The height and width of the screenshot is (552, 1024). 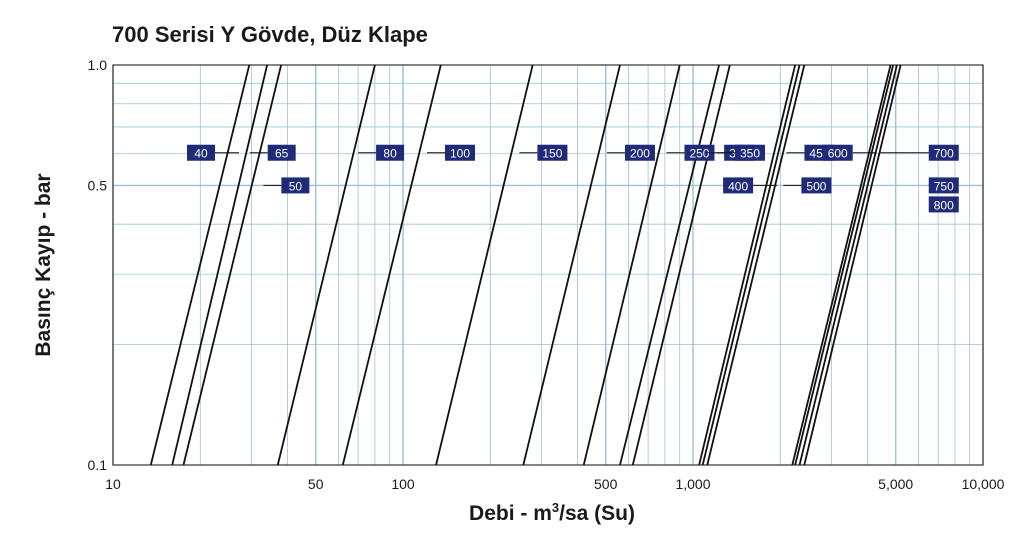 I want to click on x-axis-label: Debi - m3/sa (Su), so click(x=512, y=513).